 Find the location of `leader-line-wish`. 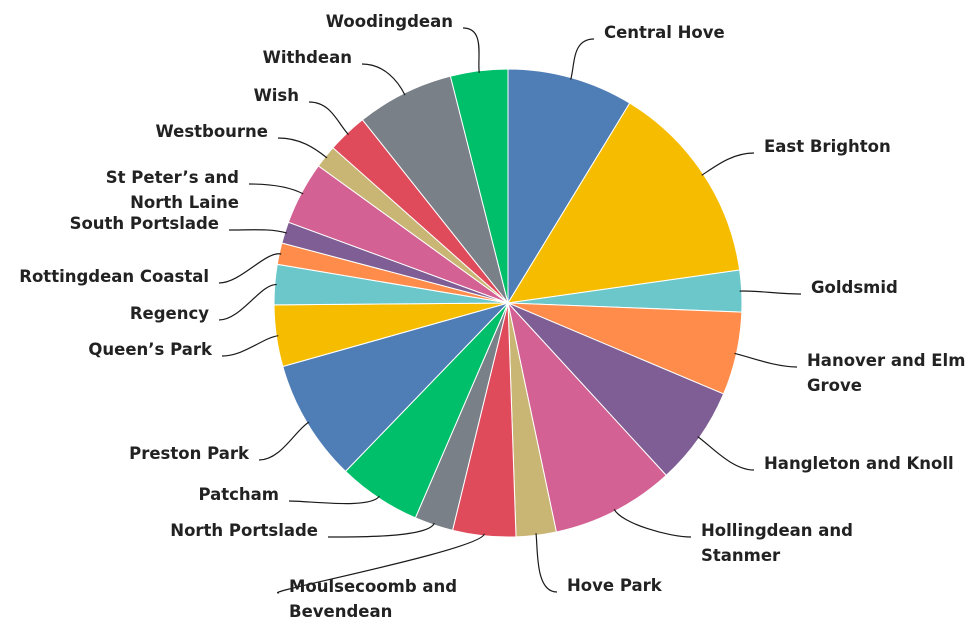

leader-line-wish is located at coordinates (328, 118).